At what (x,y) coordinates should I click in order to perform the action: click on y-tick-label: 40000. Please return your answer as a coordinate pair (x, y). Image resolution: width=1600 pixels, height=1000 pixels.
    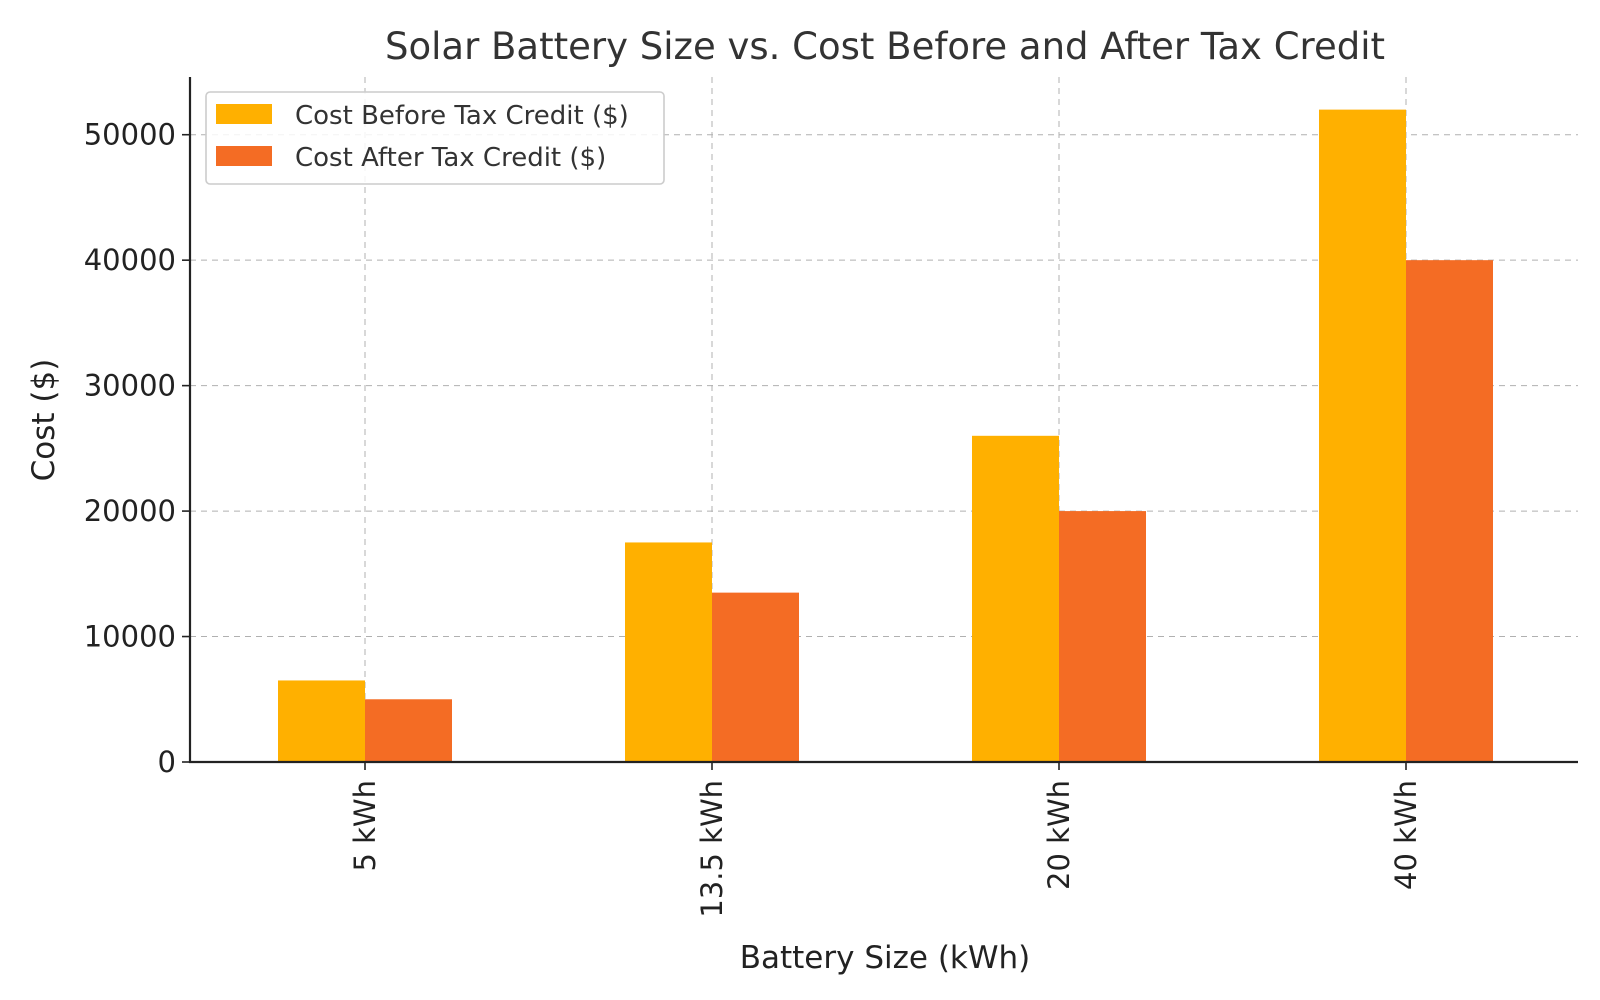
    Looking at the image, I should click on (130, 260).